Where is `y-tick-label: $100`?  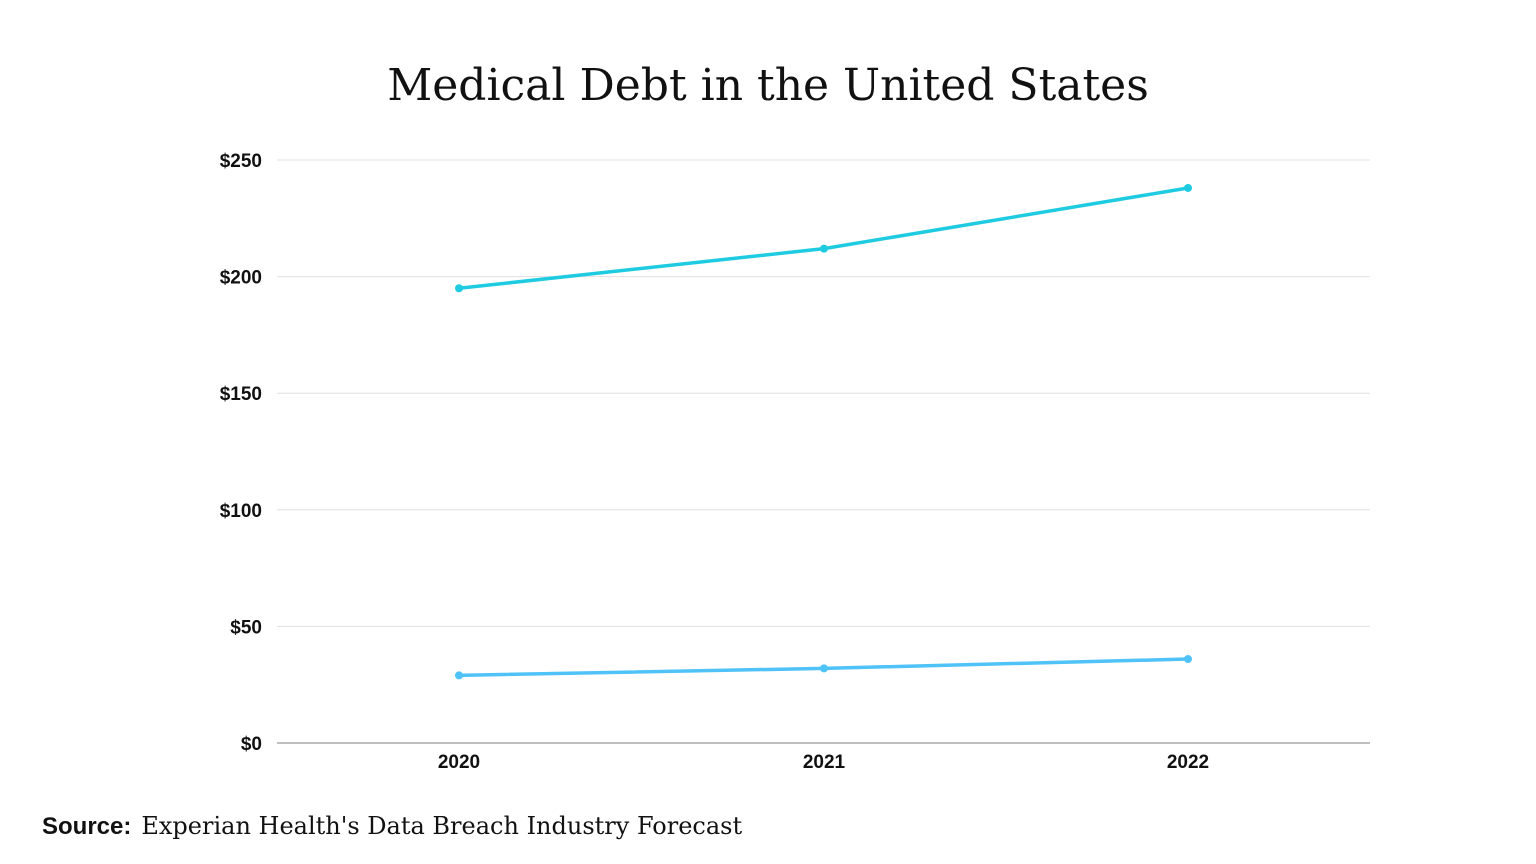 y-tick-label: $100 is located at coordinates (241, 511).